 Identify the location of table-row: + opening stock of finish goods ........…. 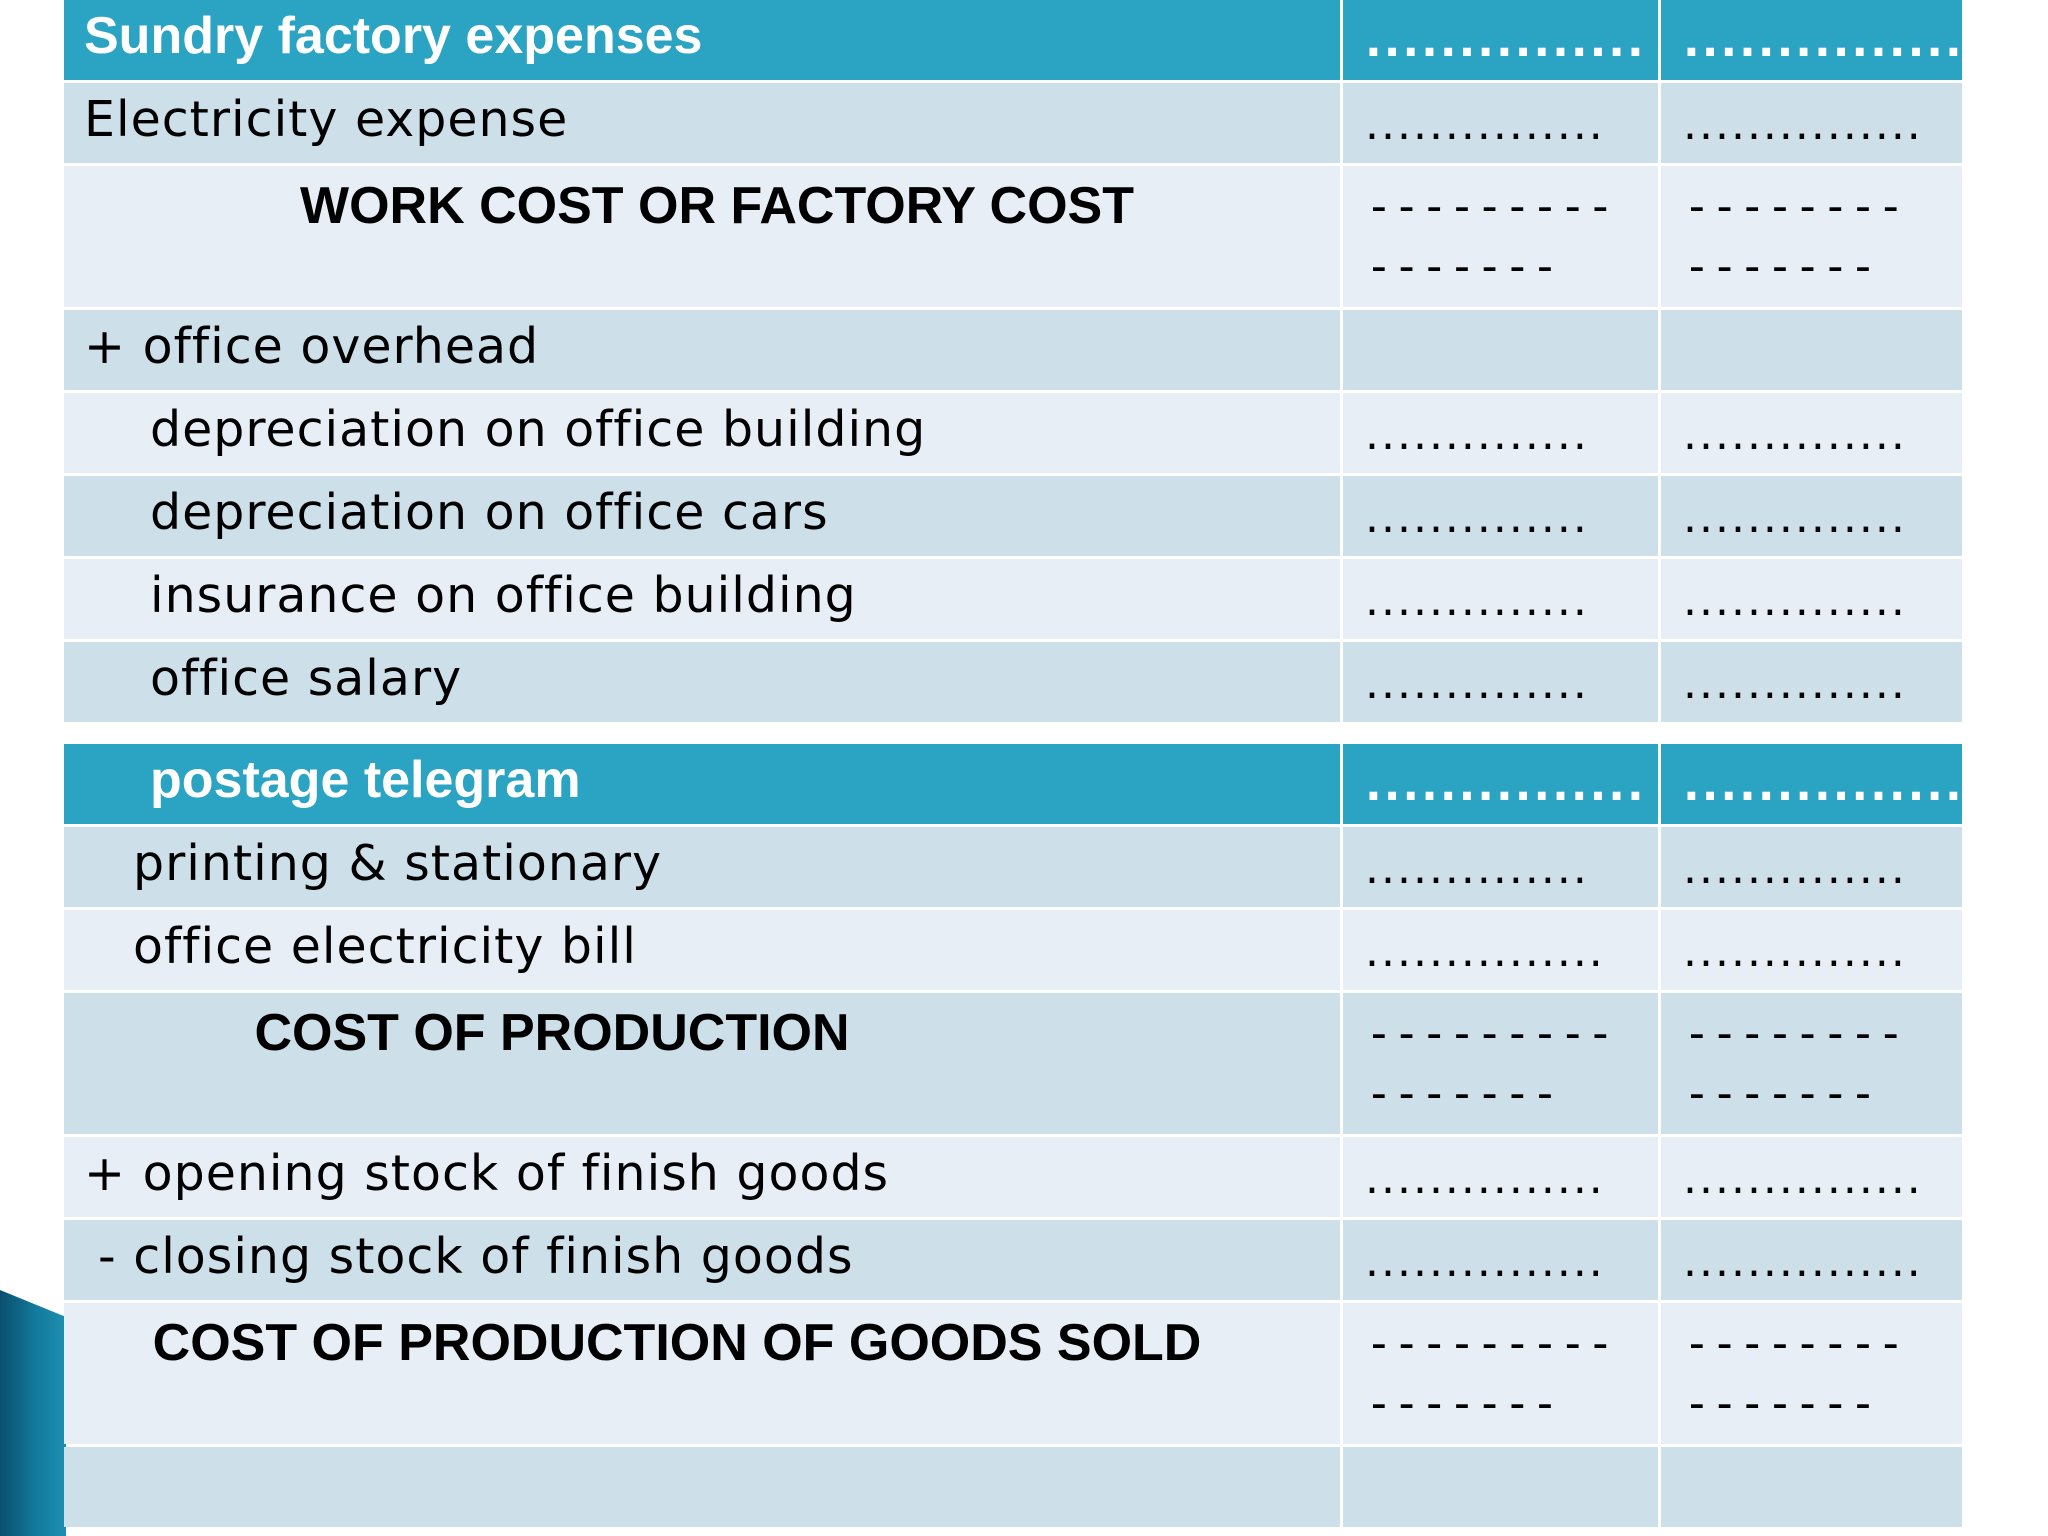
(1013, 1177).